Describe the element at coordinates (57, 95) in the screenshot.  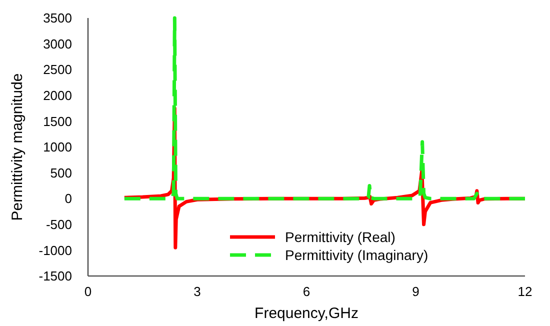
I see `y-tick-label: 2000` at that location.